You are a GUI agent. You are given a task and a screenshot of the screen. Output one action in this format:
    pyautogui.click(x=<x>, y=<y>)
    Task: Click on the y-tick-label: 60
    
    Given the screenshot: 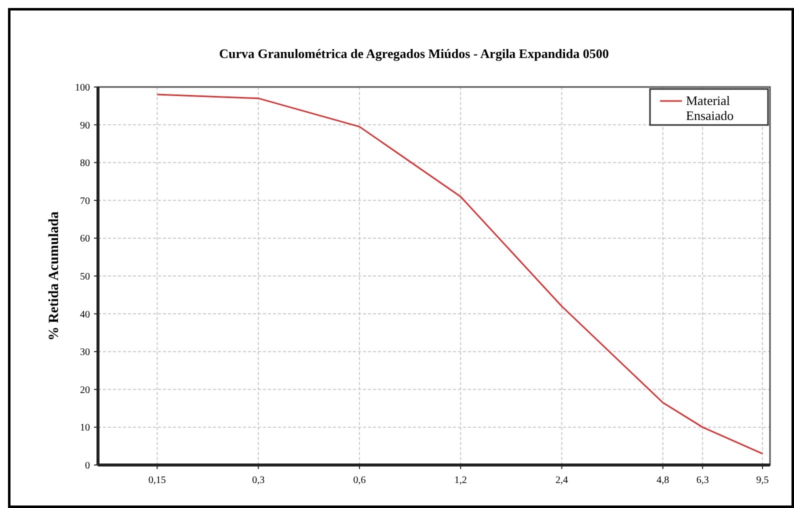 What is the action you would take?
    pyautogui.click(x=85, y=239)
    